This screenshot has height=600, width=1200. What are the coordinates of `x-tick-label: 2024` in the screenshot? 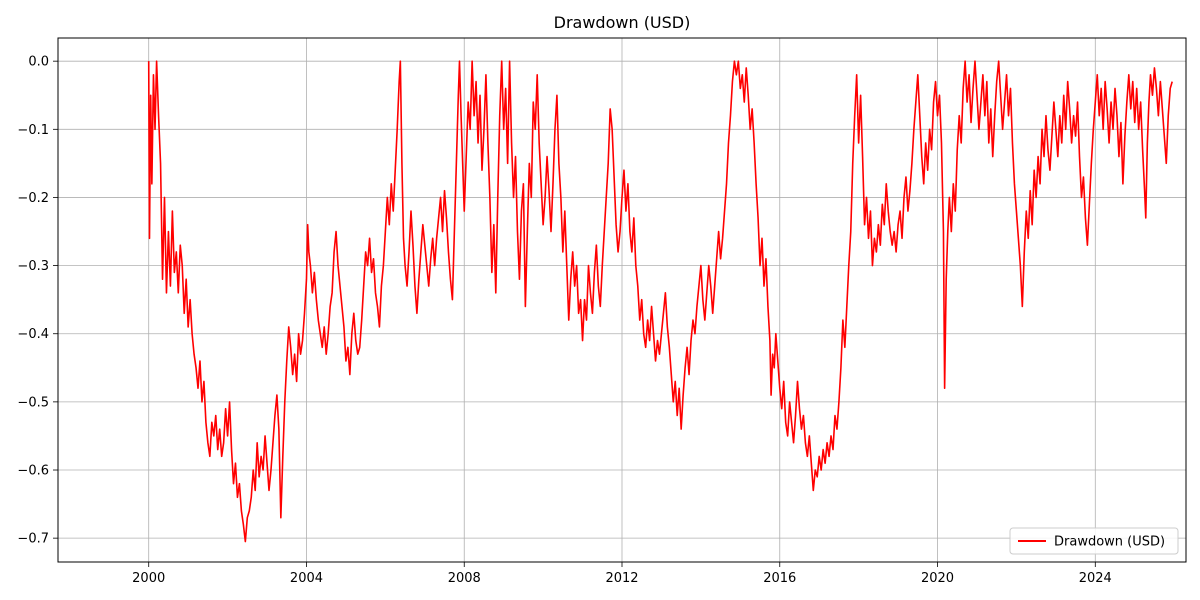 It's located at (1095, 578).